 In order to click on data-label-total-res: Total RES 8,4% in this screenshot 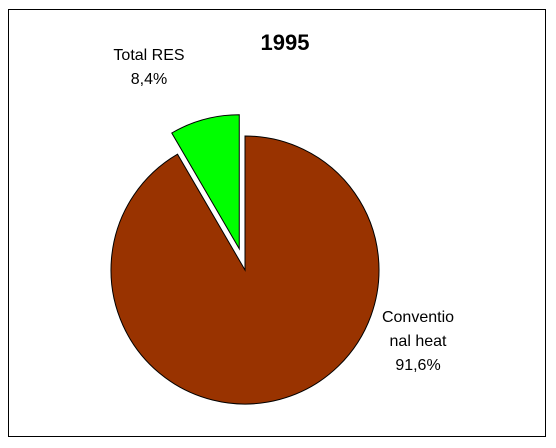, I will do `click(148, 67)`.